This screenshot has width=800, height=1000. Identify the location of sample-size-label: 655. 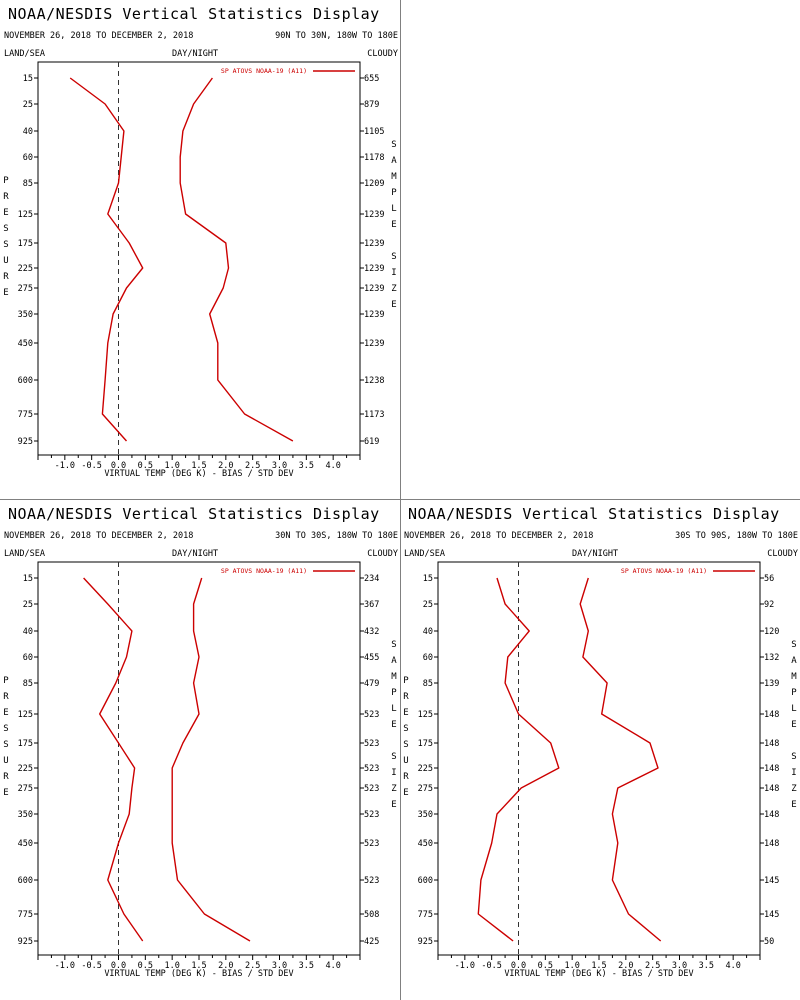
(371, 79).